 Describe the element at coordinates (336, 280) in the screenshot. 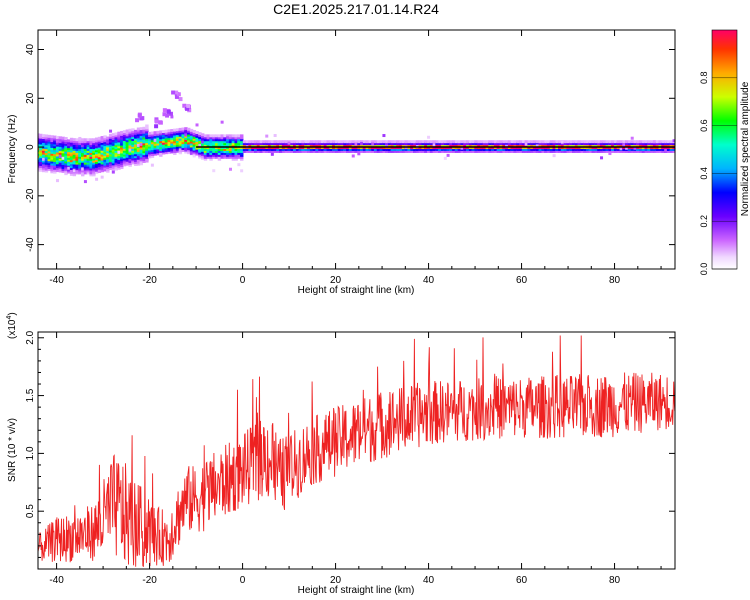

I see `x-tick-label: 20` at that location.